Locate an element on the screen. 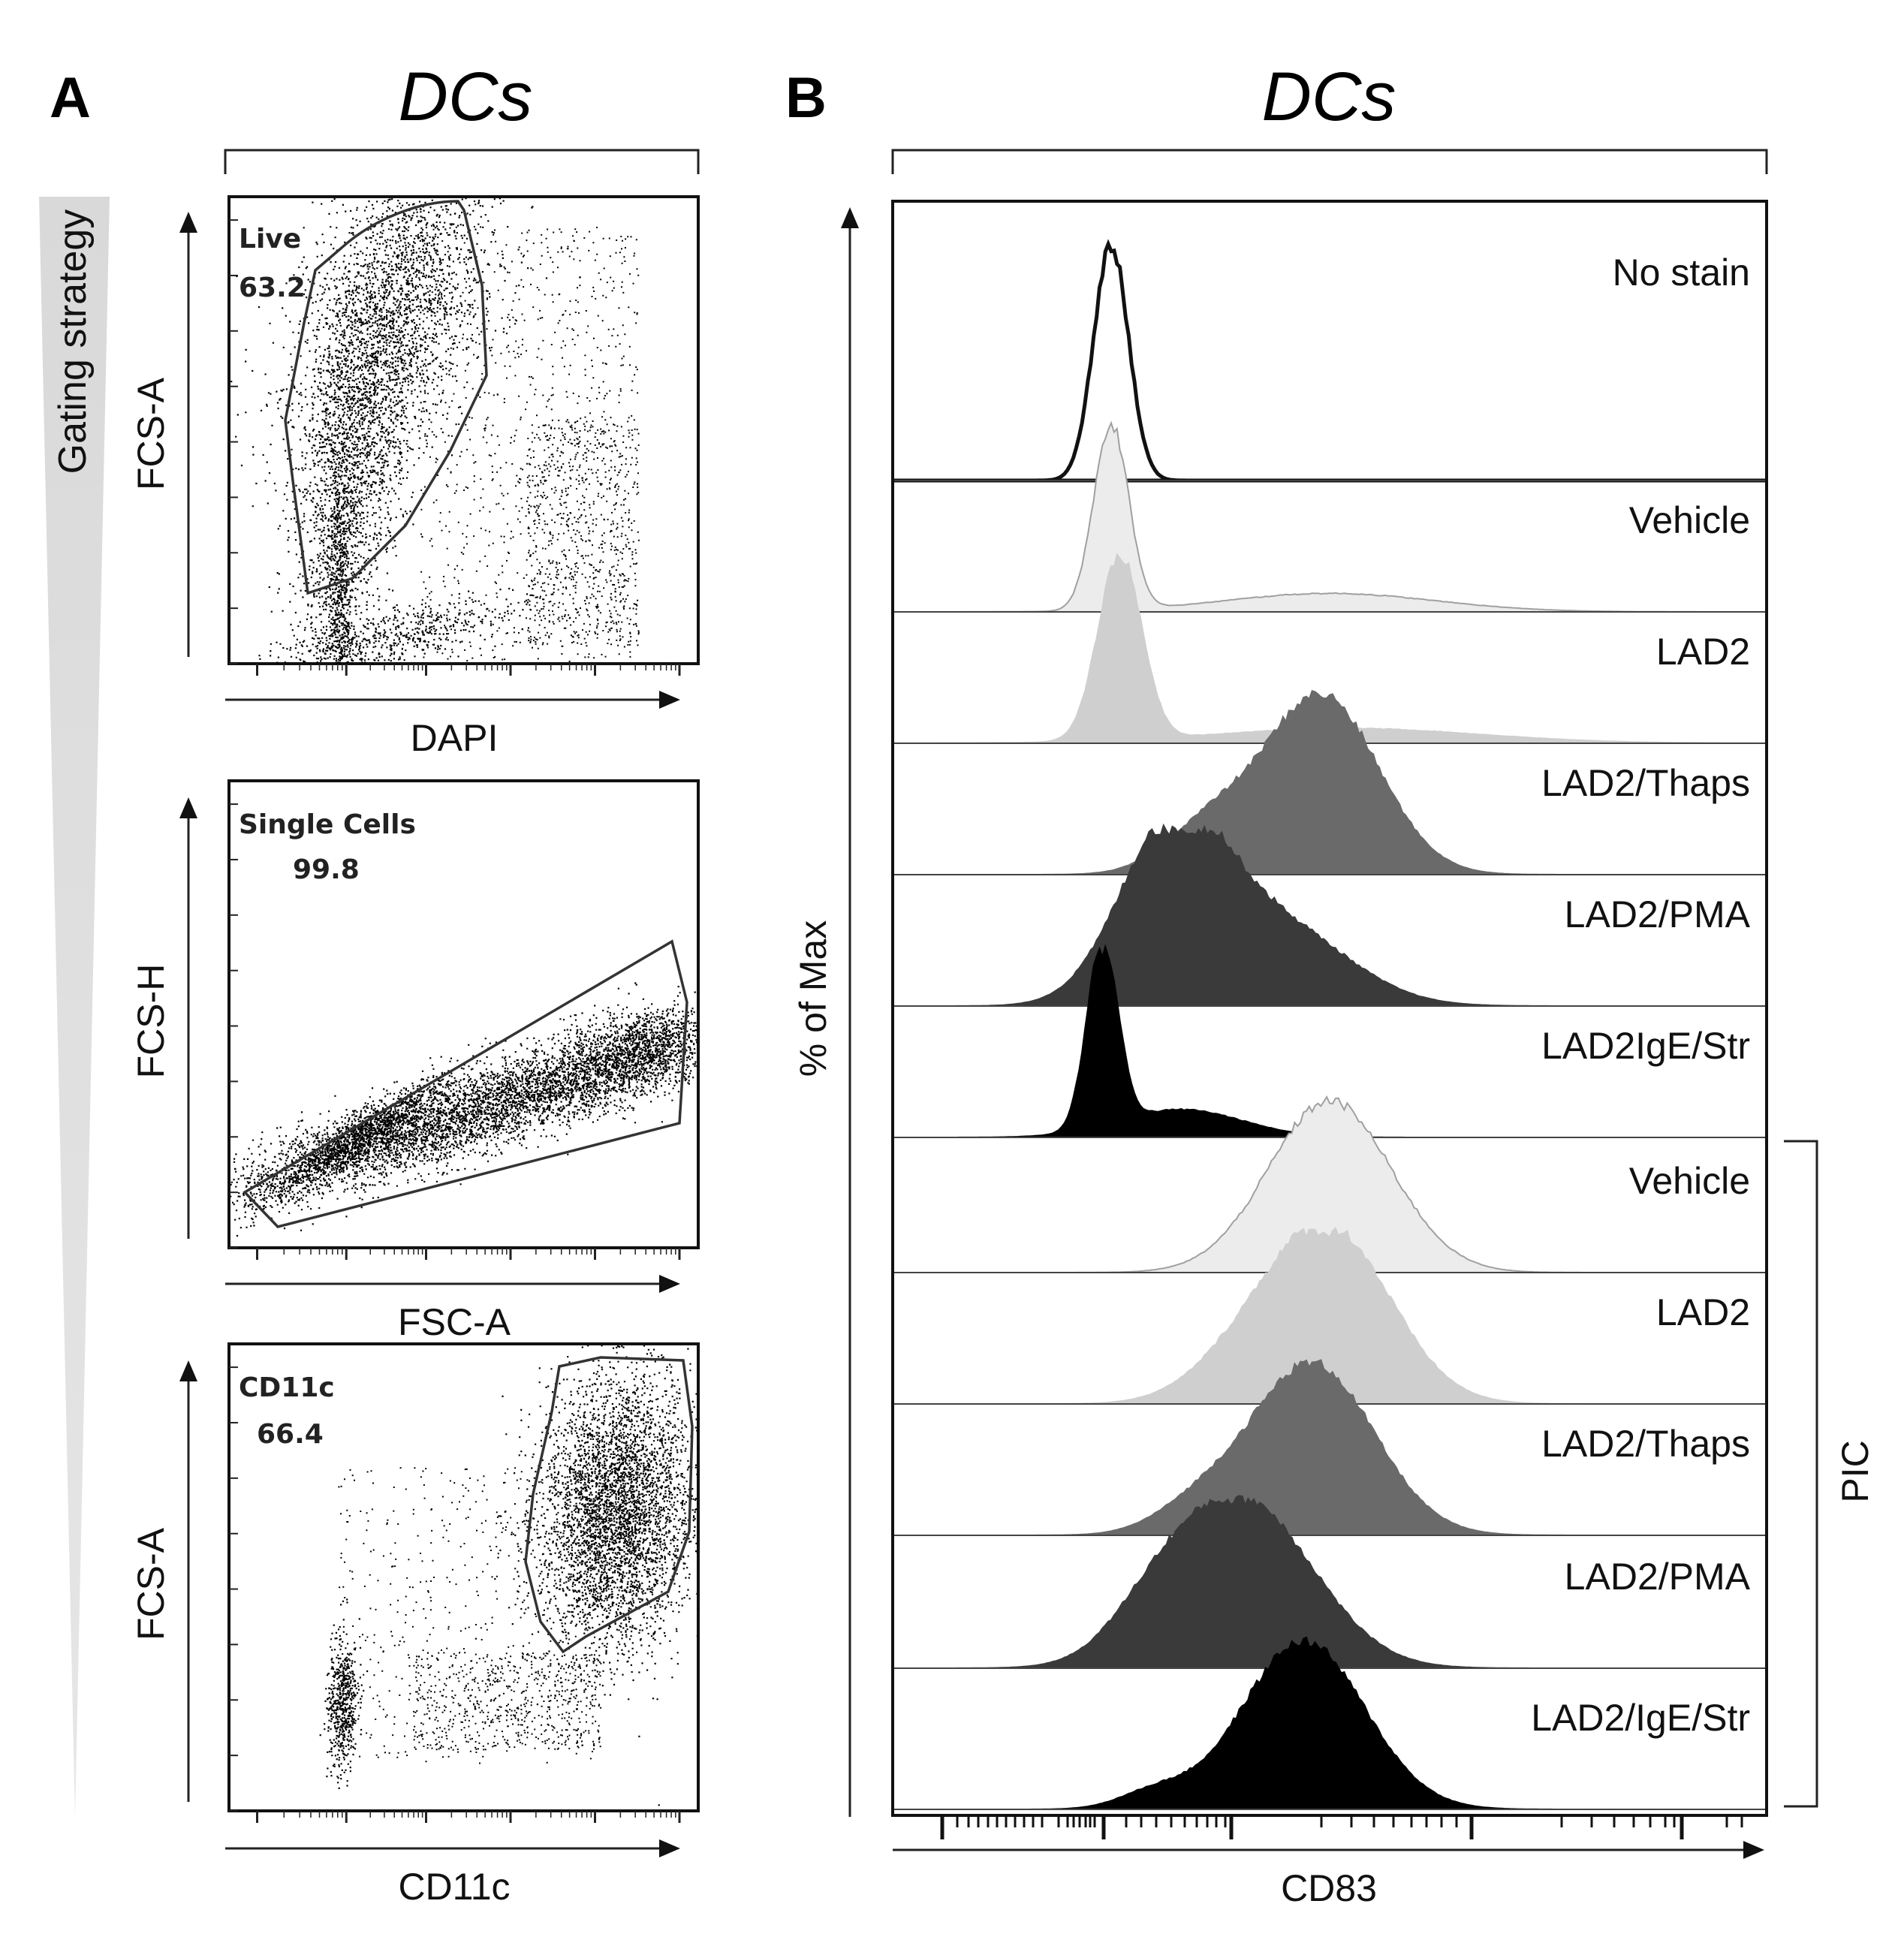 The width and height of the screenshot is (1904, 1934). x-axis-title: DAPI is located at coordinates (455, 738).